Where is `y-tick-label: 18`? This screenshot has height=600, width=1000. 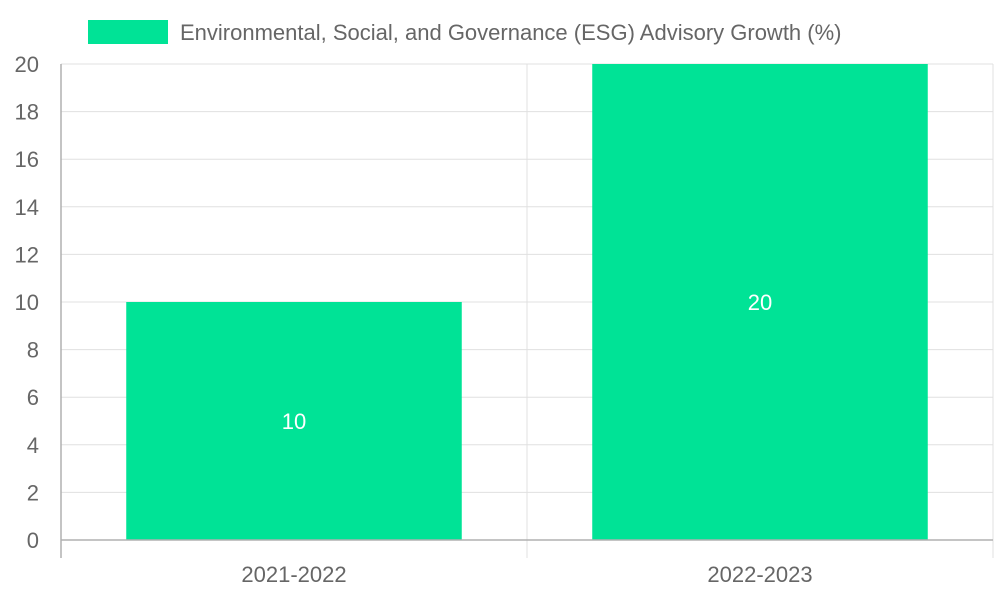
y-tick-label: 18 is located at coordinates (27, 112).